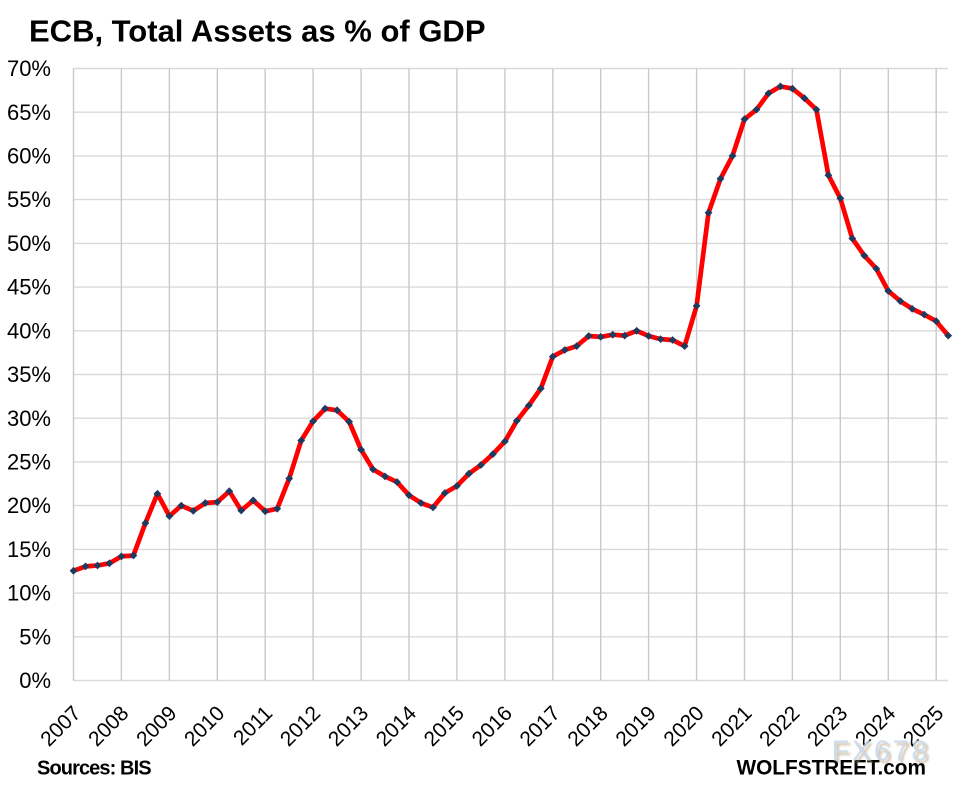  Describe the element at coordinates (35, 636) in the screenshot. I see `svg-text: 5%` at that location.